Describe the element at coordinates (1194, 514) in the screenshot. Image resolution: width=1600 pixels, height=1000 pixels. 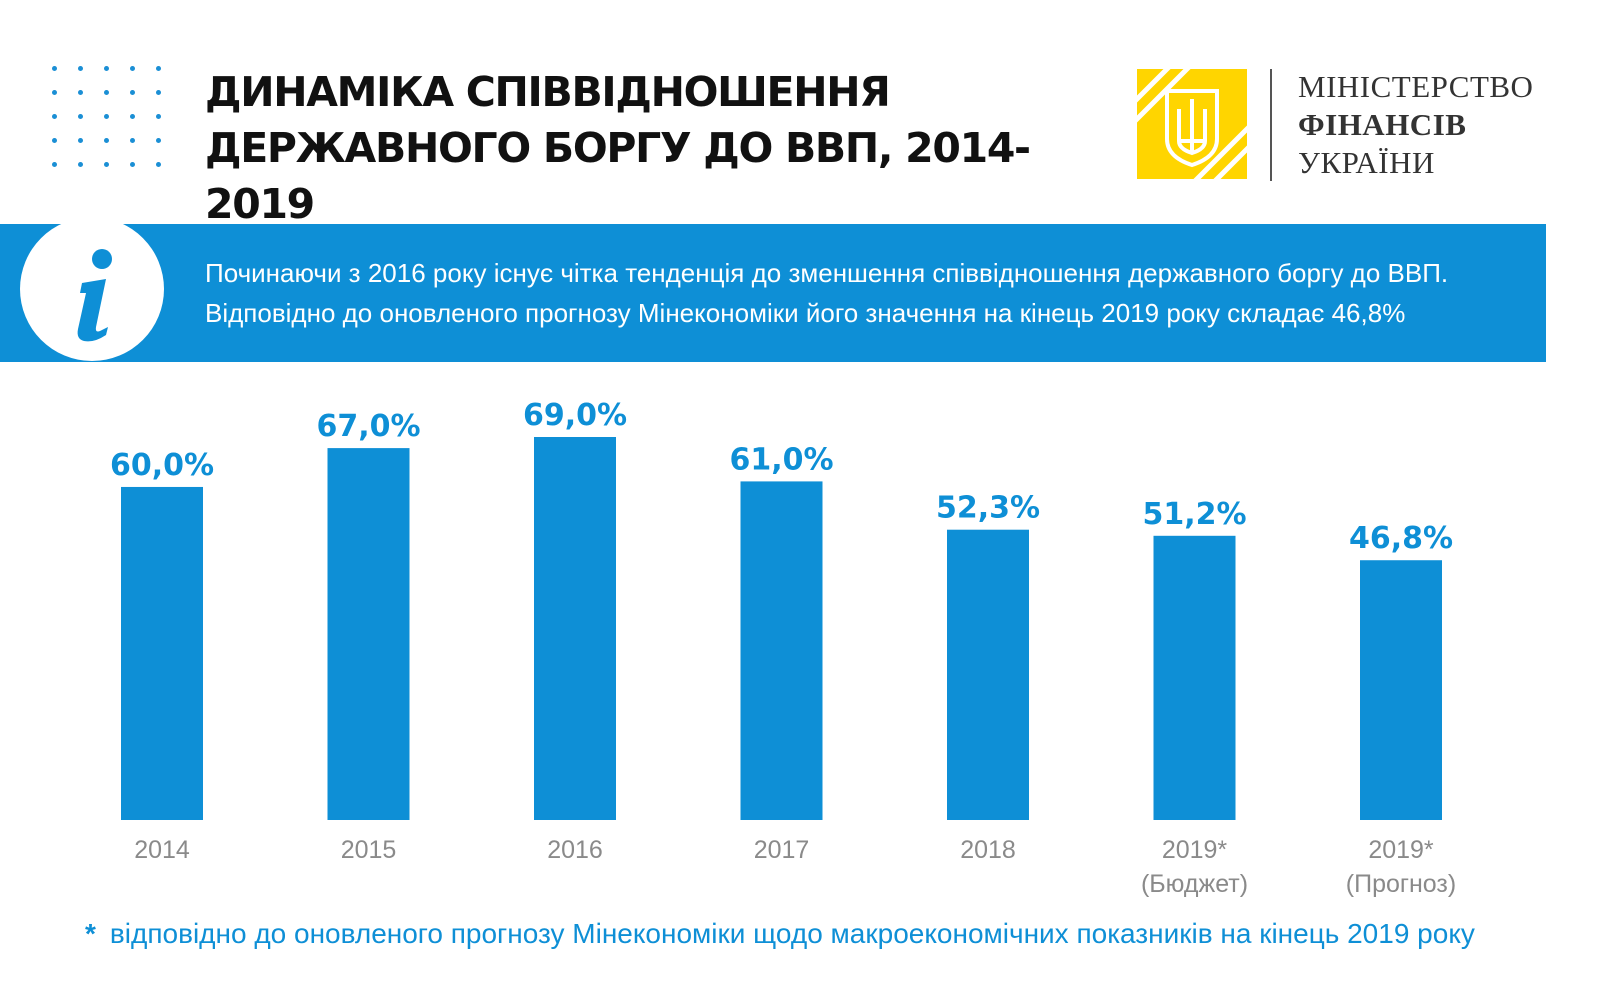
I see `bar-value-label: 51,2%` at that location.